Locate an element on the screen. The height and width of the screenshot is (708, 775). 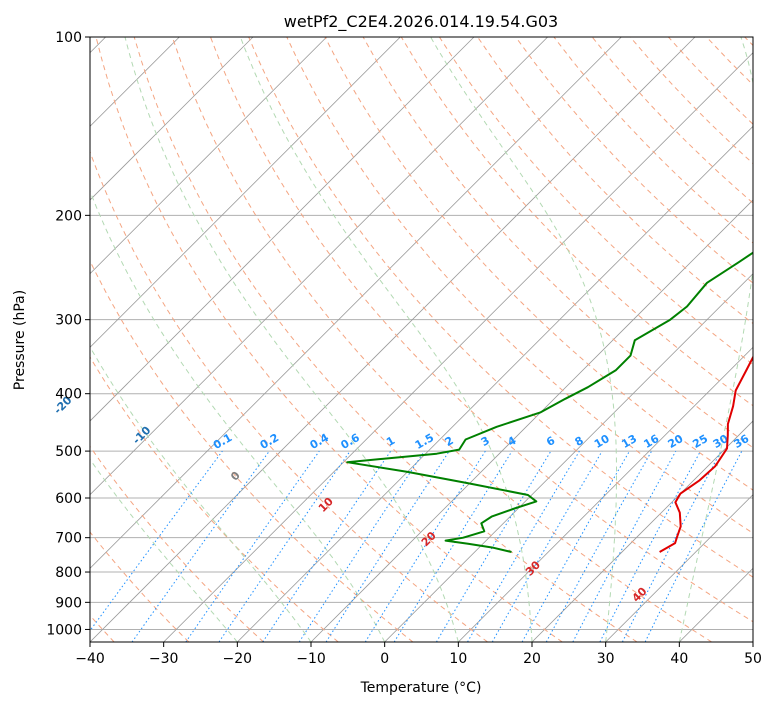
chart-title: wetPf2_C2E4.2026.014.19.54.G03 is located at coordinates (421, 22).